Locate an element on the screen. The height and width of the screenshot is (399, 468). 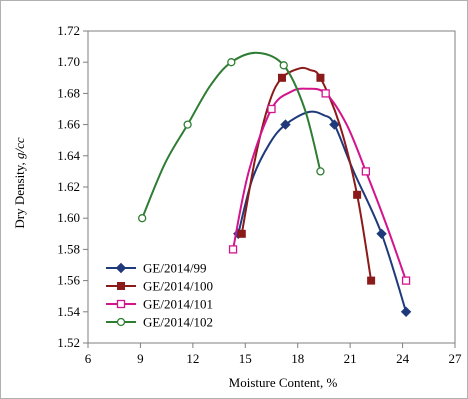
x-tick-label: 12 is located at coordinates (192, 358).